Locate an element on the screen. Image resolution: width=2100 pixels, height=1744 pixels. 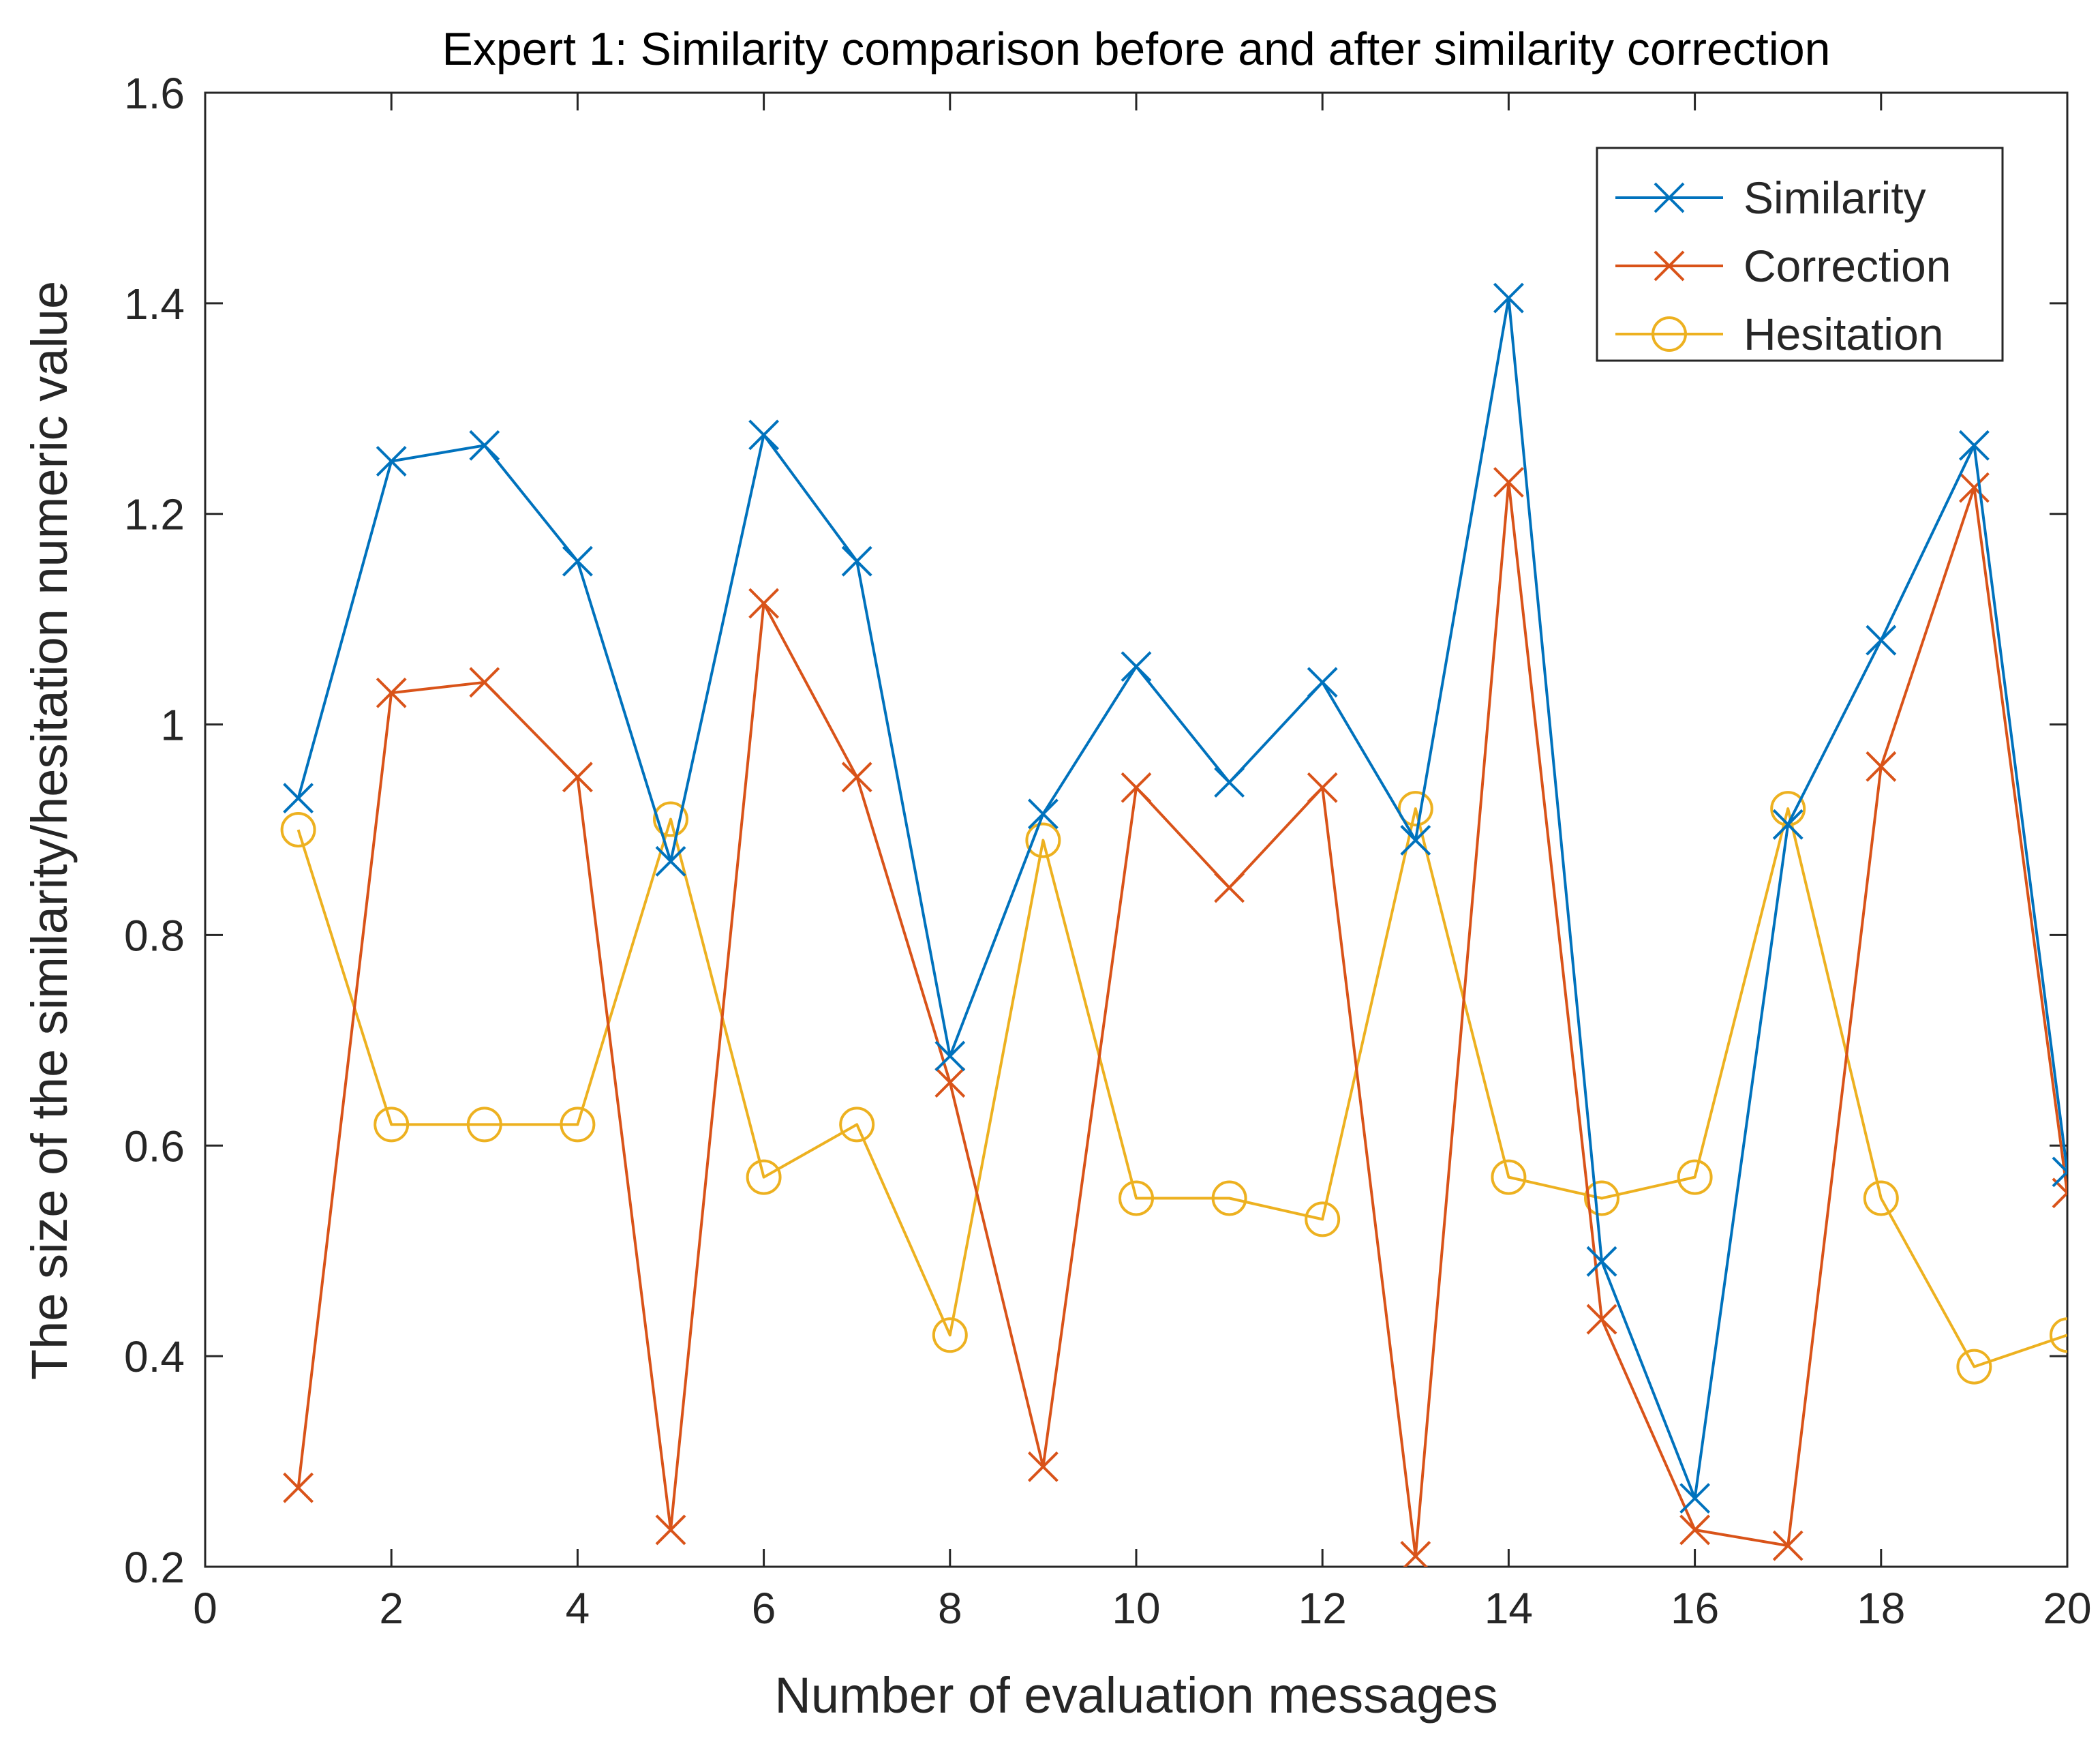
x-tick-label: 0 is located at coordinates (205, 1608).